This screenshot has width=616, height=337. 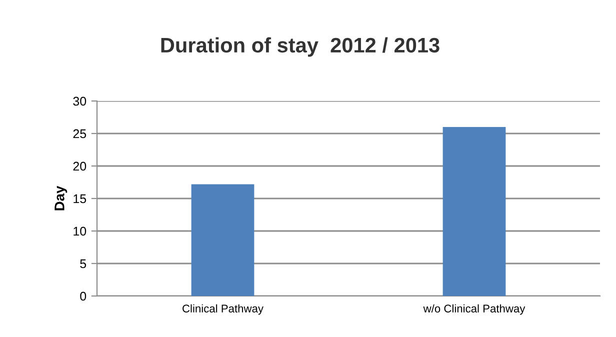 What do you see at coordinates (79, 133) in the screenshot?
I see `y-tick-label: 25` at bounding box center [79, 133].